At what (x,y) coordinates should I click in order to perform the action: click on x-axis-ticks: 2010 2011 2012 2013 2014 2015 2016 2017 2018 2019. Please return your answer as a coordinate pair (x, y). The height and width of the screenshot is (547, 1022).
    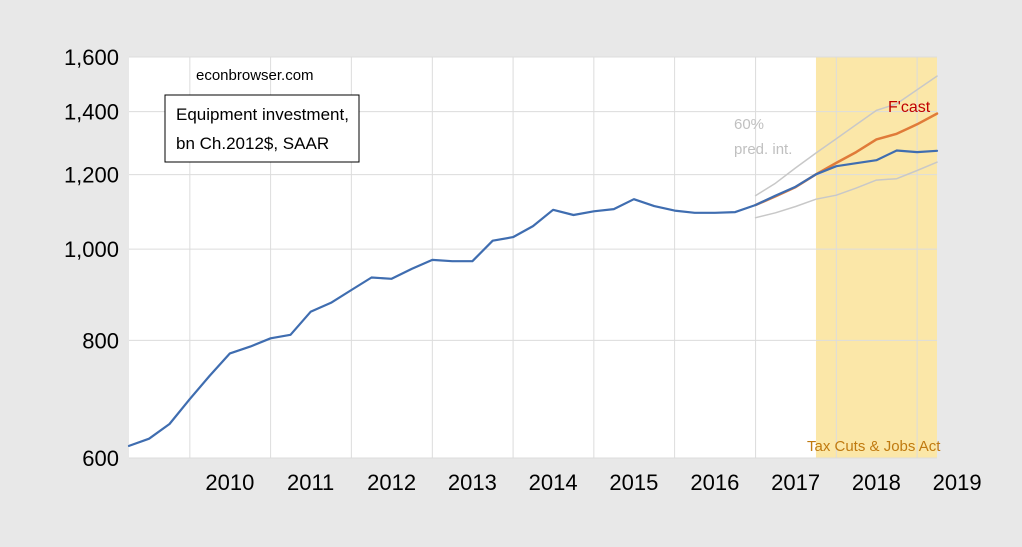
    Looking at the image, I should click on (593, 482).